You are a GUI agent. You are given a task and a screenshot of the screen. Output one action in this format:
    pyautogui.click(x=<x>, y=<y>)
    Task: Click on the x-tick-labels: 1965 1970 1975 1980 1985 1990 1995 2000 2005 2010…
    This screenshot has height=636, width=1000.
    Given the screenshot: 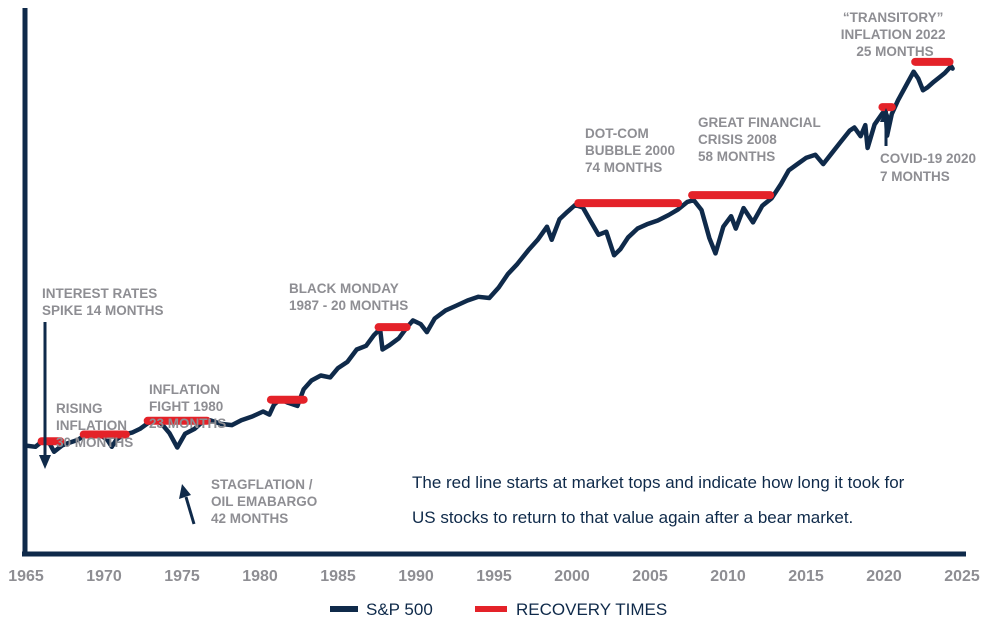 What is the action you would take?
    pyautogui.click(x=494, y=576)
    